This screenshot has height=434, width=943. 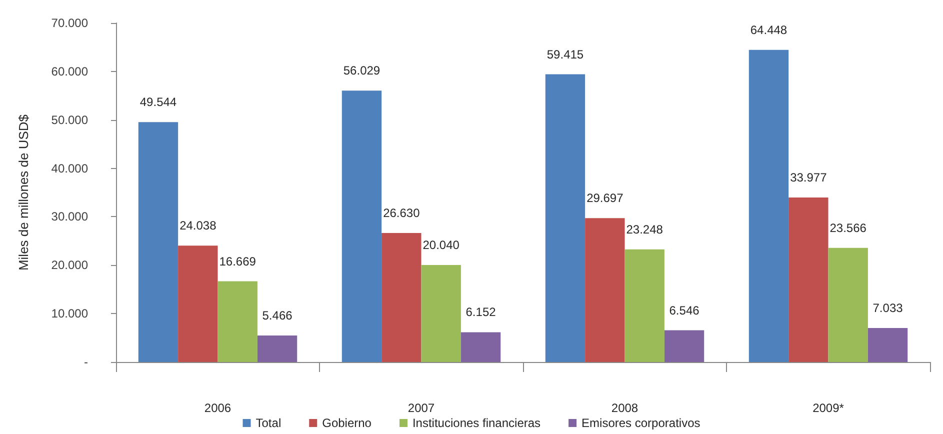 What do you see at coordinates (218, 408) in the screenshot?
I see `x-tick-label: 2006` at bounding box center [218, 408].